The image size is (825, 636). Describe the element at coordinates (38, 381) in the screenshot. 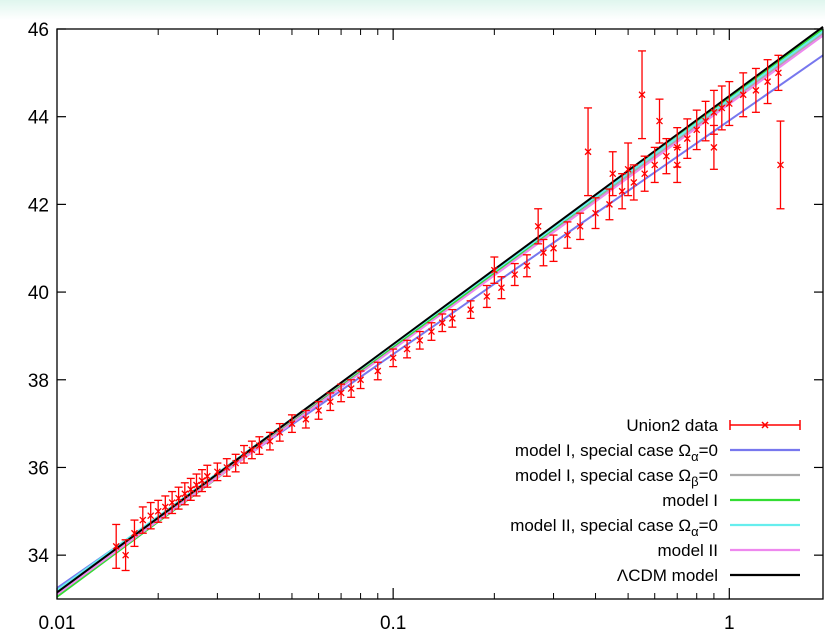

I see `y-tick-label: 38` at that location.